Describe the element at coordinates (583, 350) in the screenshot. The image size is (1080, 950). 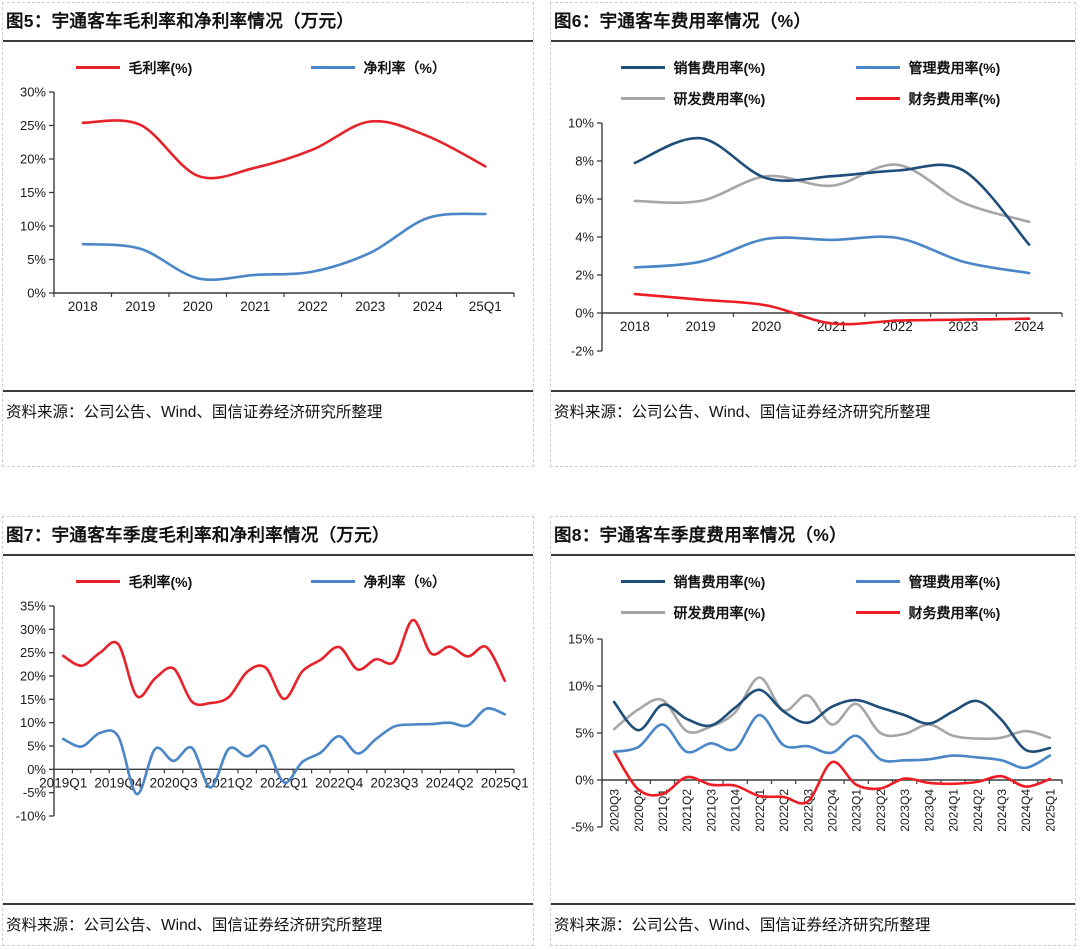
I see `y-tick-label: -2%` at that location.